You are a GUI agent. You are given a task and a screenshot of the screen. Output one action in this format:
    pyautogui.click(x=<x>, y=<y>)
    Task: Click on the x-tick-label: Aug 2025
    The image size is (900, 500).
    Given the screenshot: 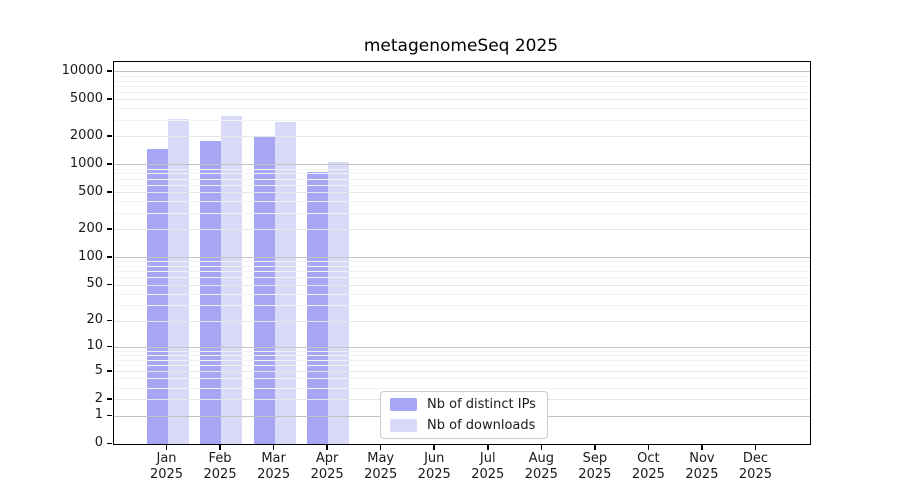 What is the action you would take?
    pyautogui.click(x=541, y=467)
    